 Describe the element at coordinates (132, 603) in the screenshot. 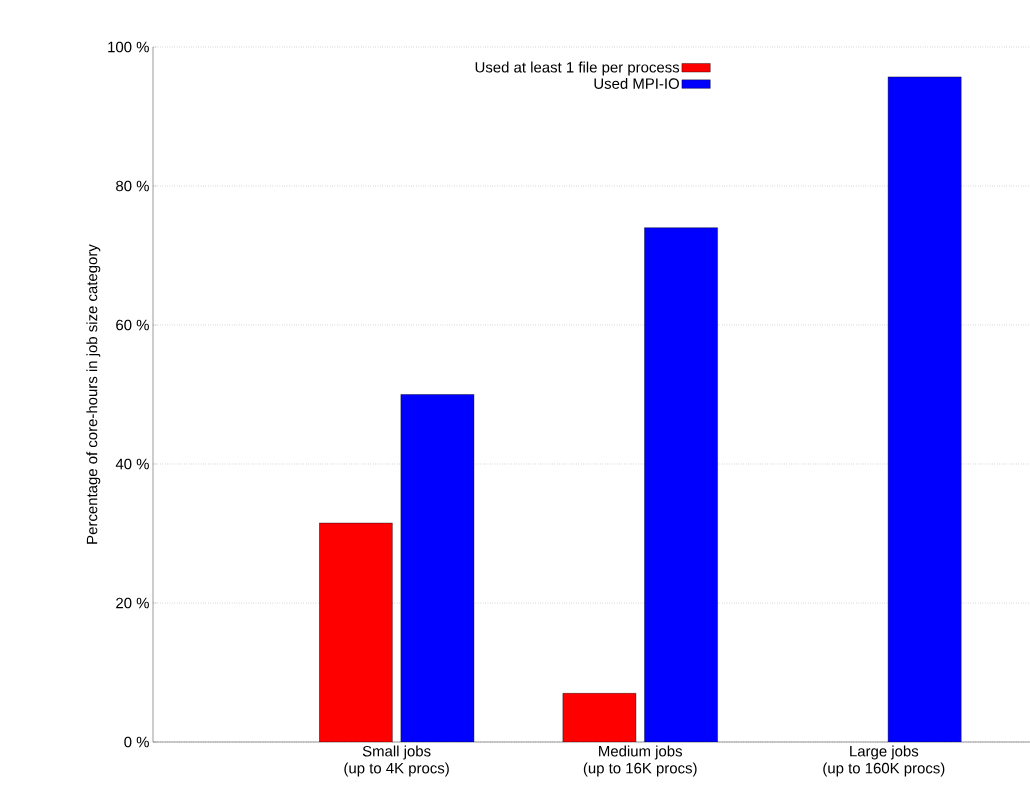

I see `y-tick-label: 20 %` at that location.